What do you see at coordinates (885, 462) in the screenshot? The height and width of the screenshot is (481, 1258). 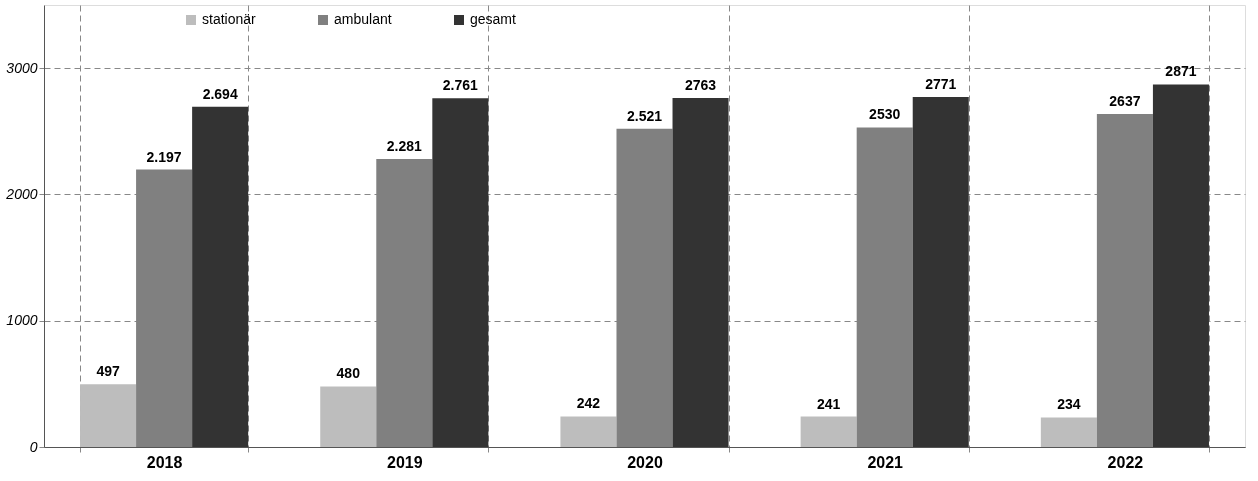 I see `x-tick-label: 2021` at bounding box center [885, 462].